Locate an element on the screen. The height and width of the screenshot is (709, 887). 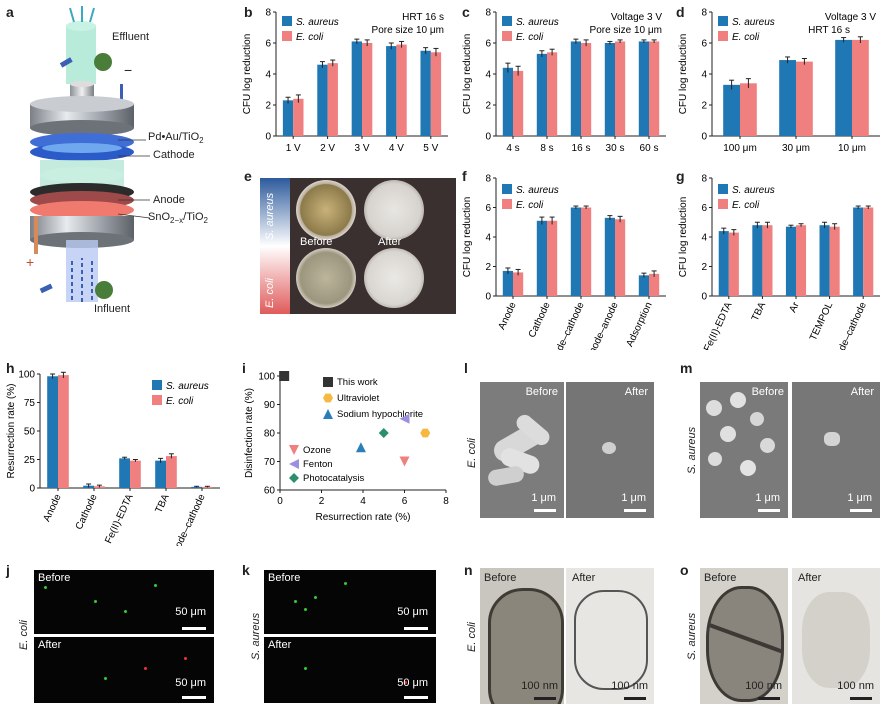
outflow-arrows is located at coordinates (82, 14).